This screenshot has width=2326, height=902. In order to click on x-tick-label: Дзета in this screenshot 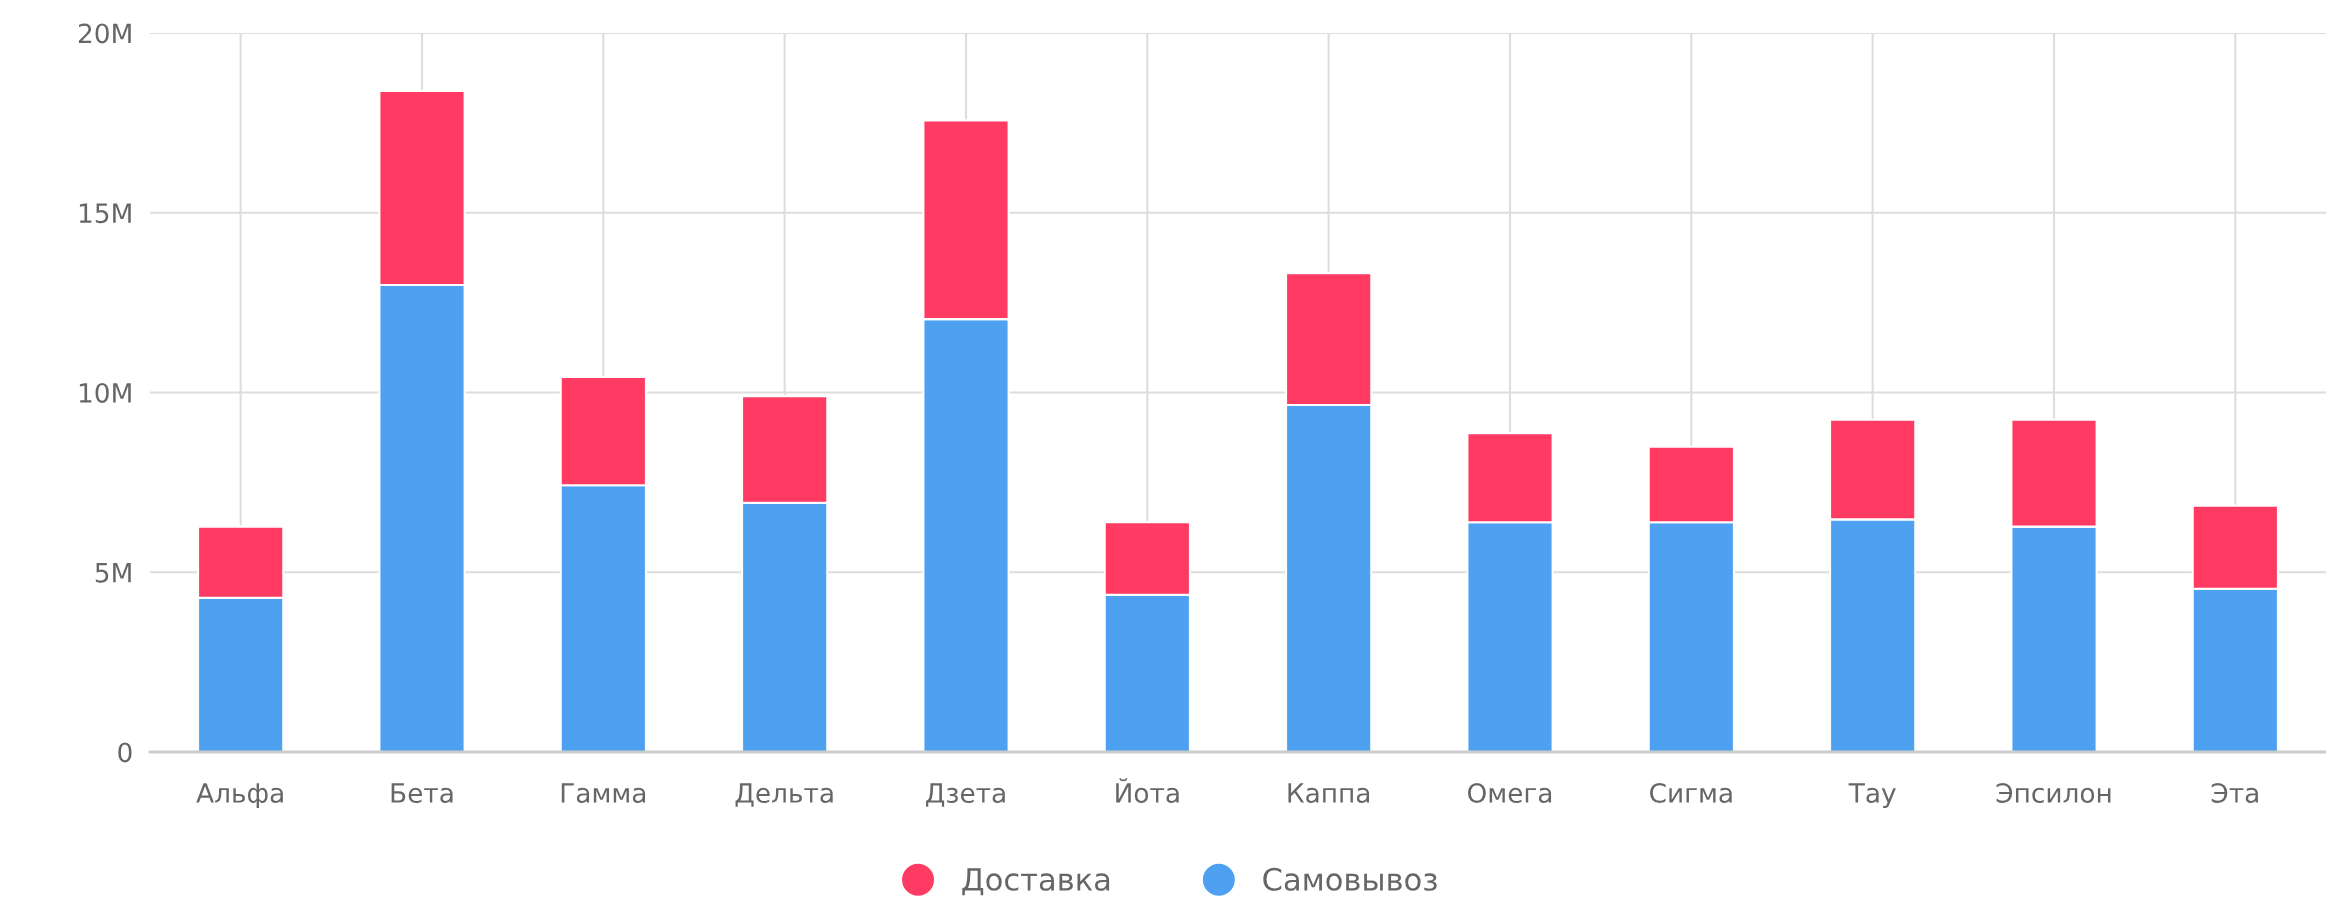, I will do `click(965, 795)`.